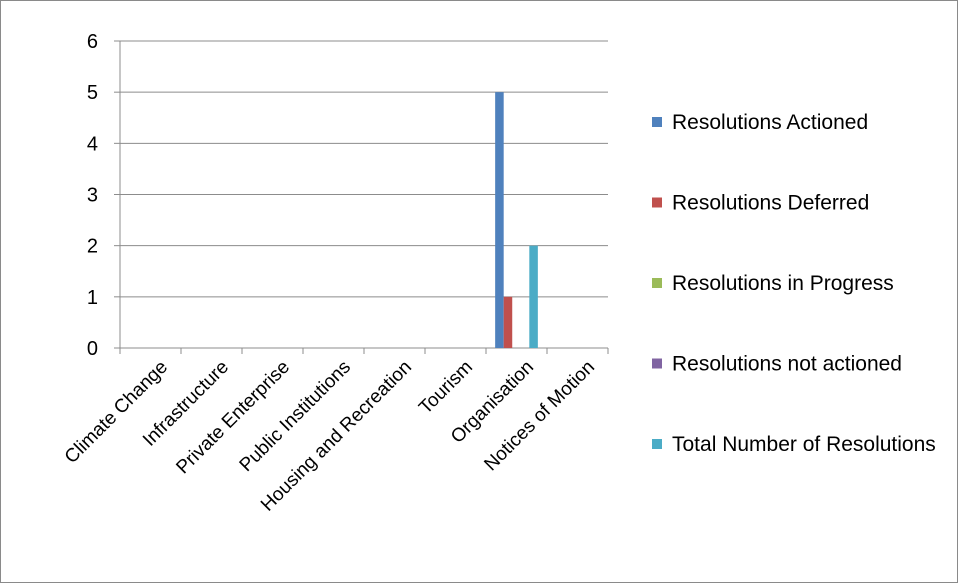 The image size is (958, 583). Describe the element at coordinates (804, 444) in the screenshot. I see `legend-label: Total Number of Resolutions` at that location.